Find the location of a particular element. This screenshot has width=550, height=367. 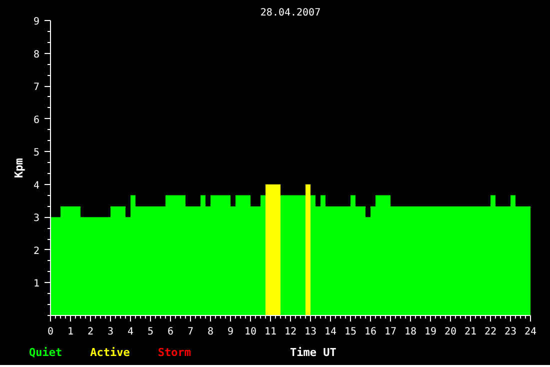

x-tick-label: 24 is located at coordinates (530, 332).